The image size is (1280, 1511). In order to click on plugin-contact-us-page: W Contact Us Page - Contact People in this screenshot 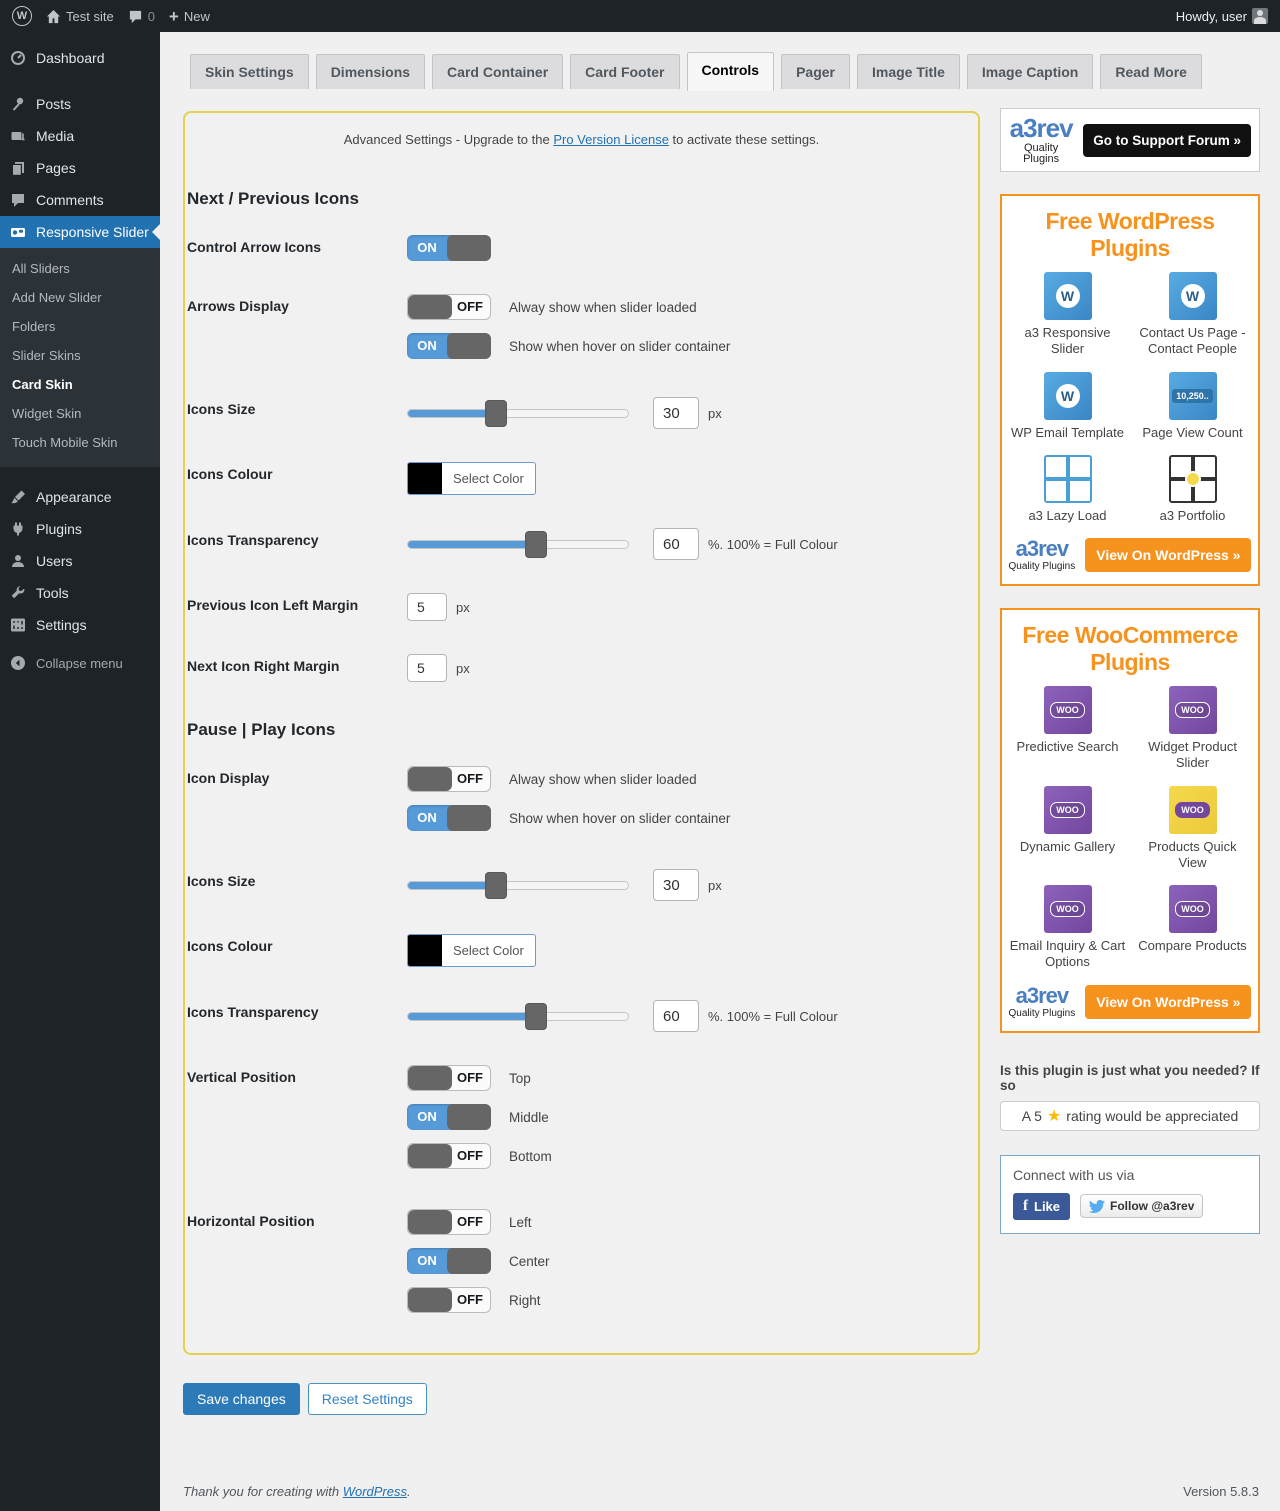, I will do `click(1192, 315)`.